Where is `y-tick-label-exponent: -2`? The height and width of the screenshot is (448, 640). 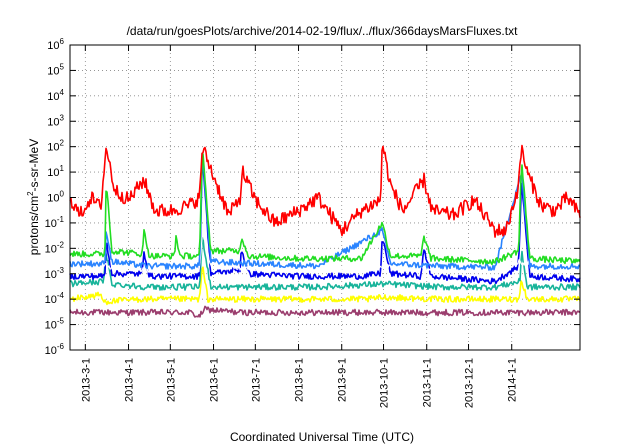 y-tick-label-exponent: -2 is located at coordinates (61, 244).